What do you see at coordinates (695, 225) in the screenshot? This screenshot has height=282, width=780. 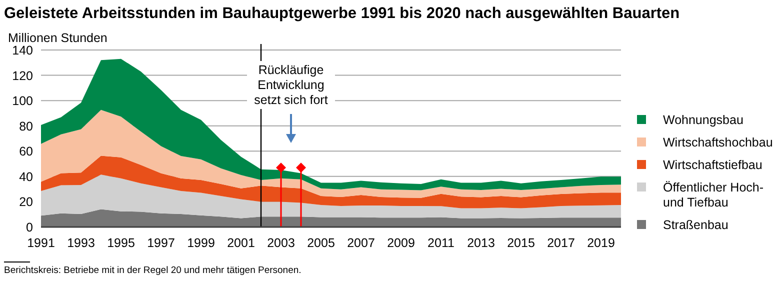 I see `legend-label: Straßenbau` at bounding box center [695, 225].